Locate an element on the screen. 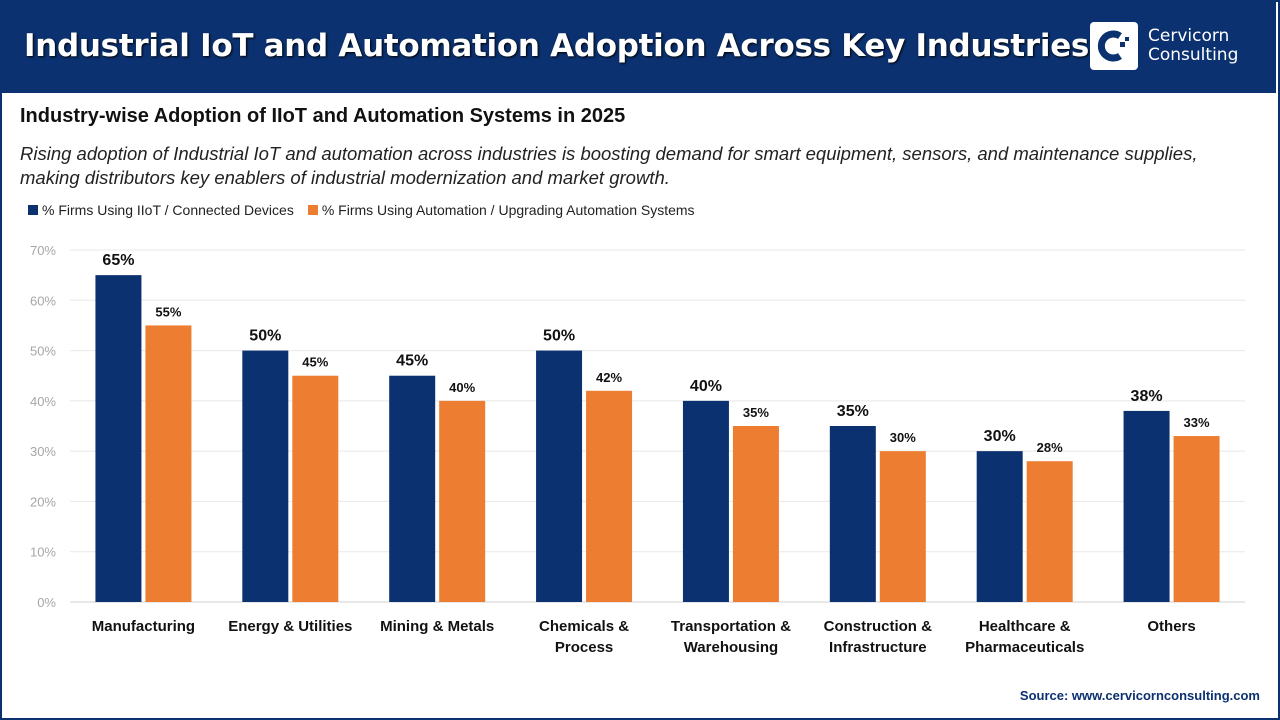 The image size is (1280, 720). x-tick-label: Transportation & is located at coordinates (731, 626).